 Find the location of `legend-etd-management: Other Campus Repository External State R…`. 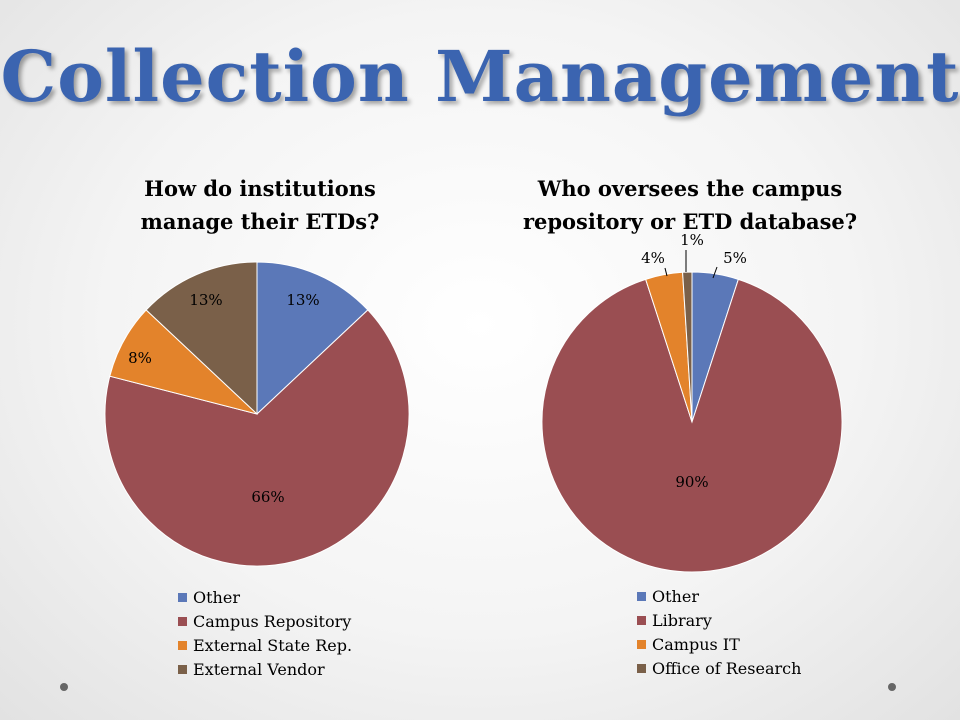

legend-etd-management: Other Campus Repository External State R… is located at coordinates (265, 634).